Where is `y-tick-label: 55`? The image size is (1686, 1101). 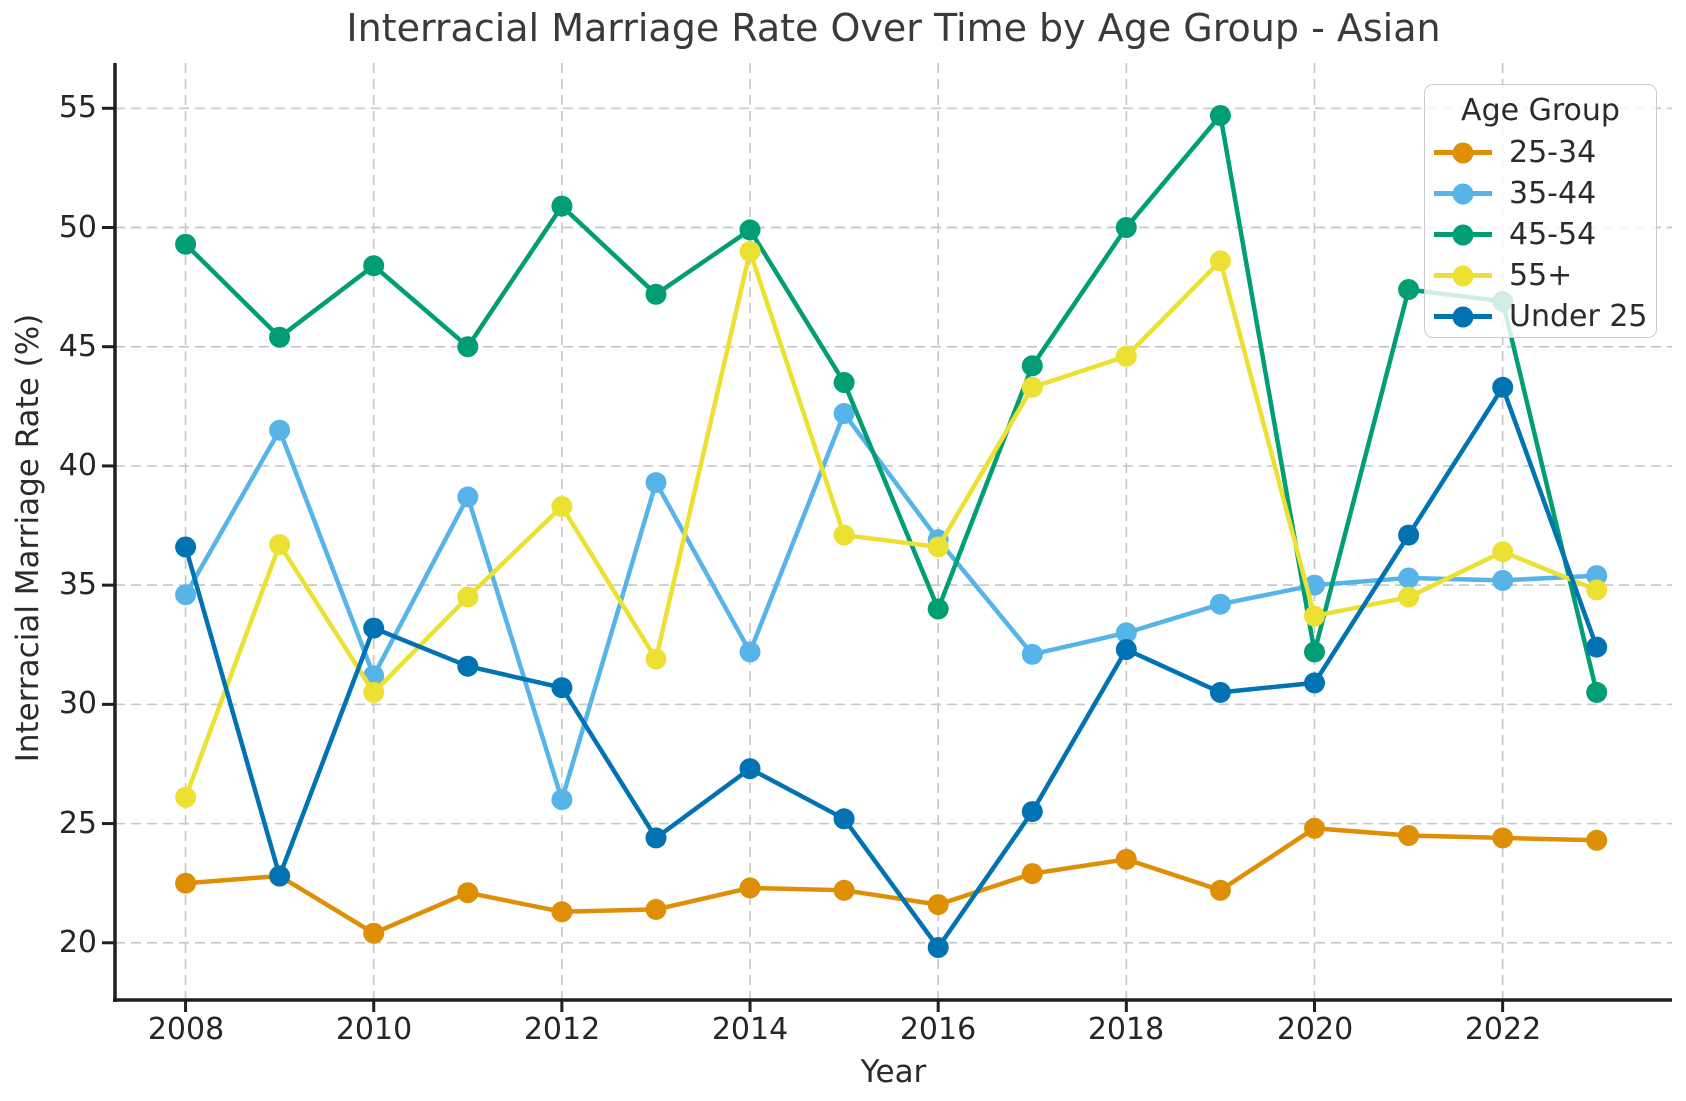
y-tick-label: 55 is located at coordinates (77, 107).